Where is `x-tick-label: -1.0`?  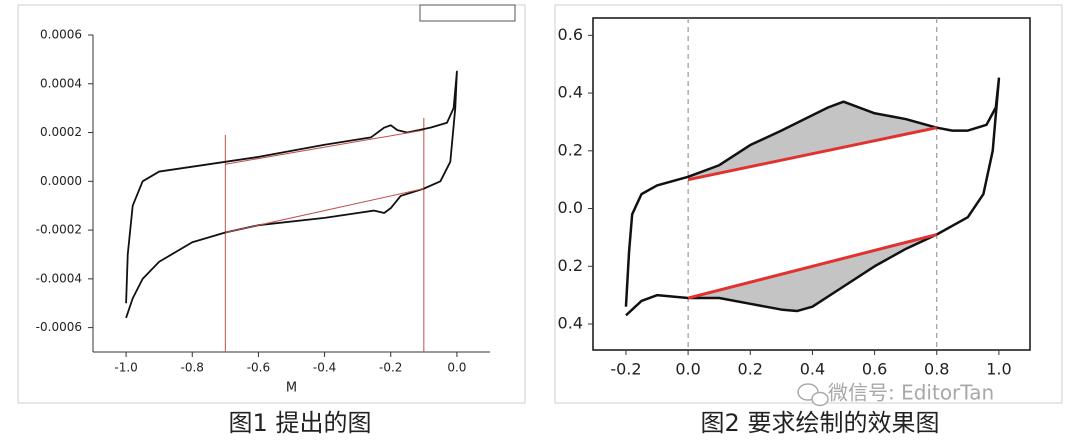 x-tick-label: -1.0 is located at coordinates (125, 368).